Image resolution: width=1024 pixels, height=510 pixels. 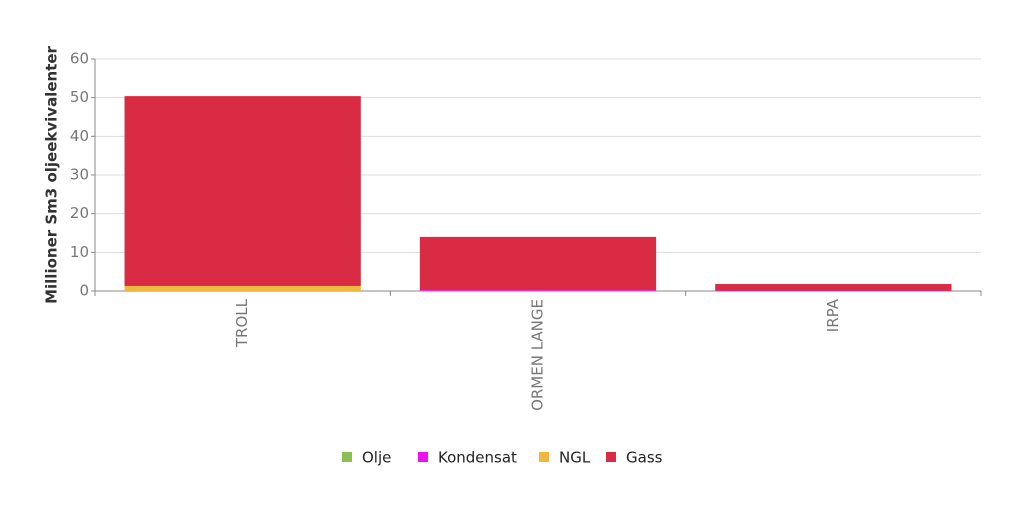 What do you see at coordinates (538, 355) in the screenshot?
I see `x-tick-label: ORMEN LANGE` at bounding box center [538, 355].